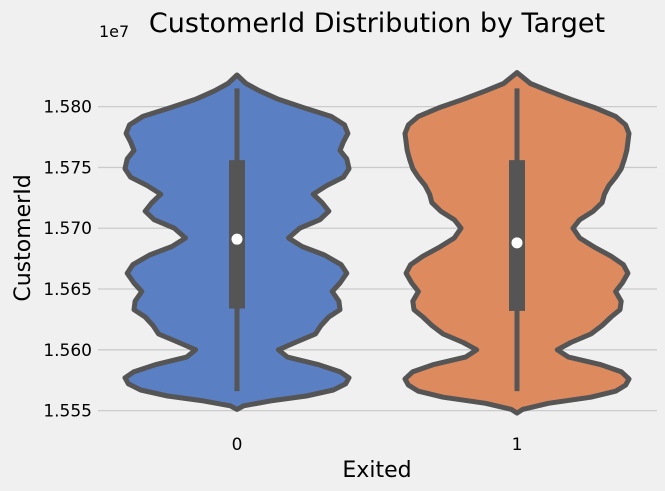 This screenshot has width=665, height=491. What do you see at coordinates (114, 31) in the screenshot?
I see `y-offset-label: 1e7` at bounding box center [114, 31].